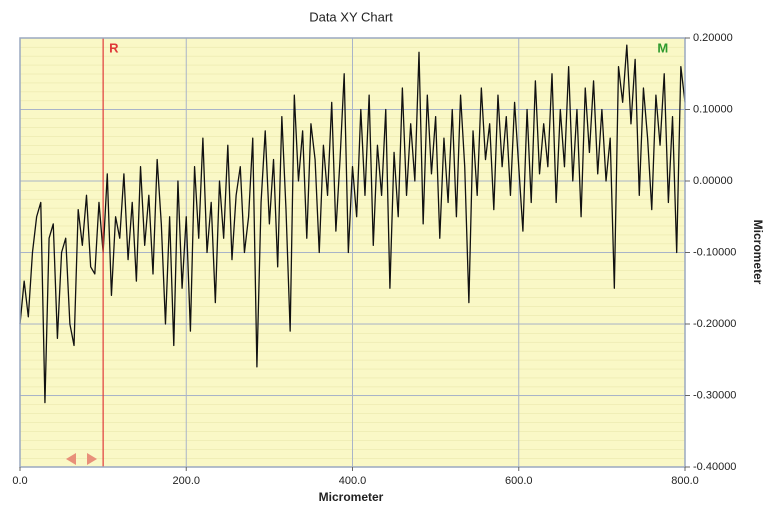 This screenshot has height=510, width=769. What do you see at coordinates (714, 395) in the screenshot?
I see `y-tick-label: -0.30000` at bounding box center [714, 395].